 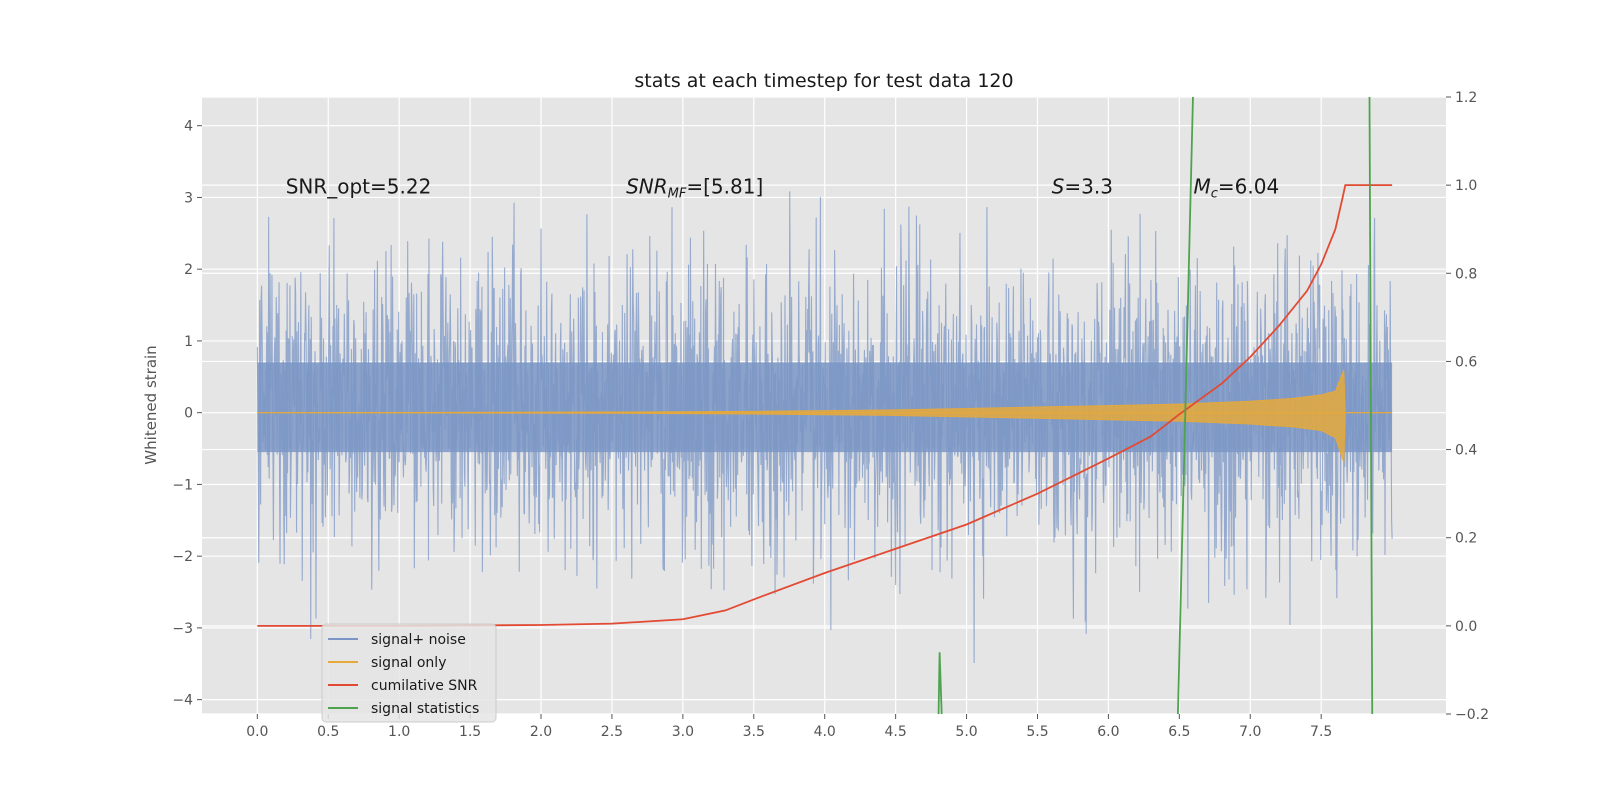 I want to click on x-tick-label: 5.5, so click(x=1037, y=732).